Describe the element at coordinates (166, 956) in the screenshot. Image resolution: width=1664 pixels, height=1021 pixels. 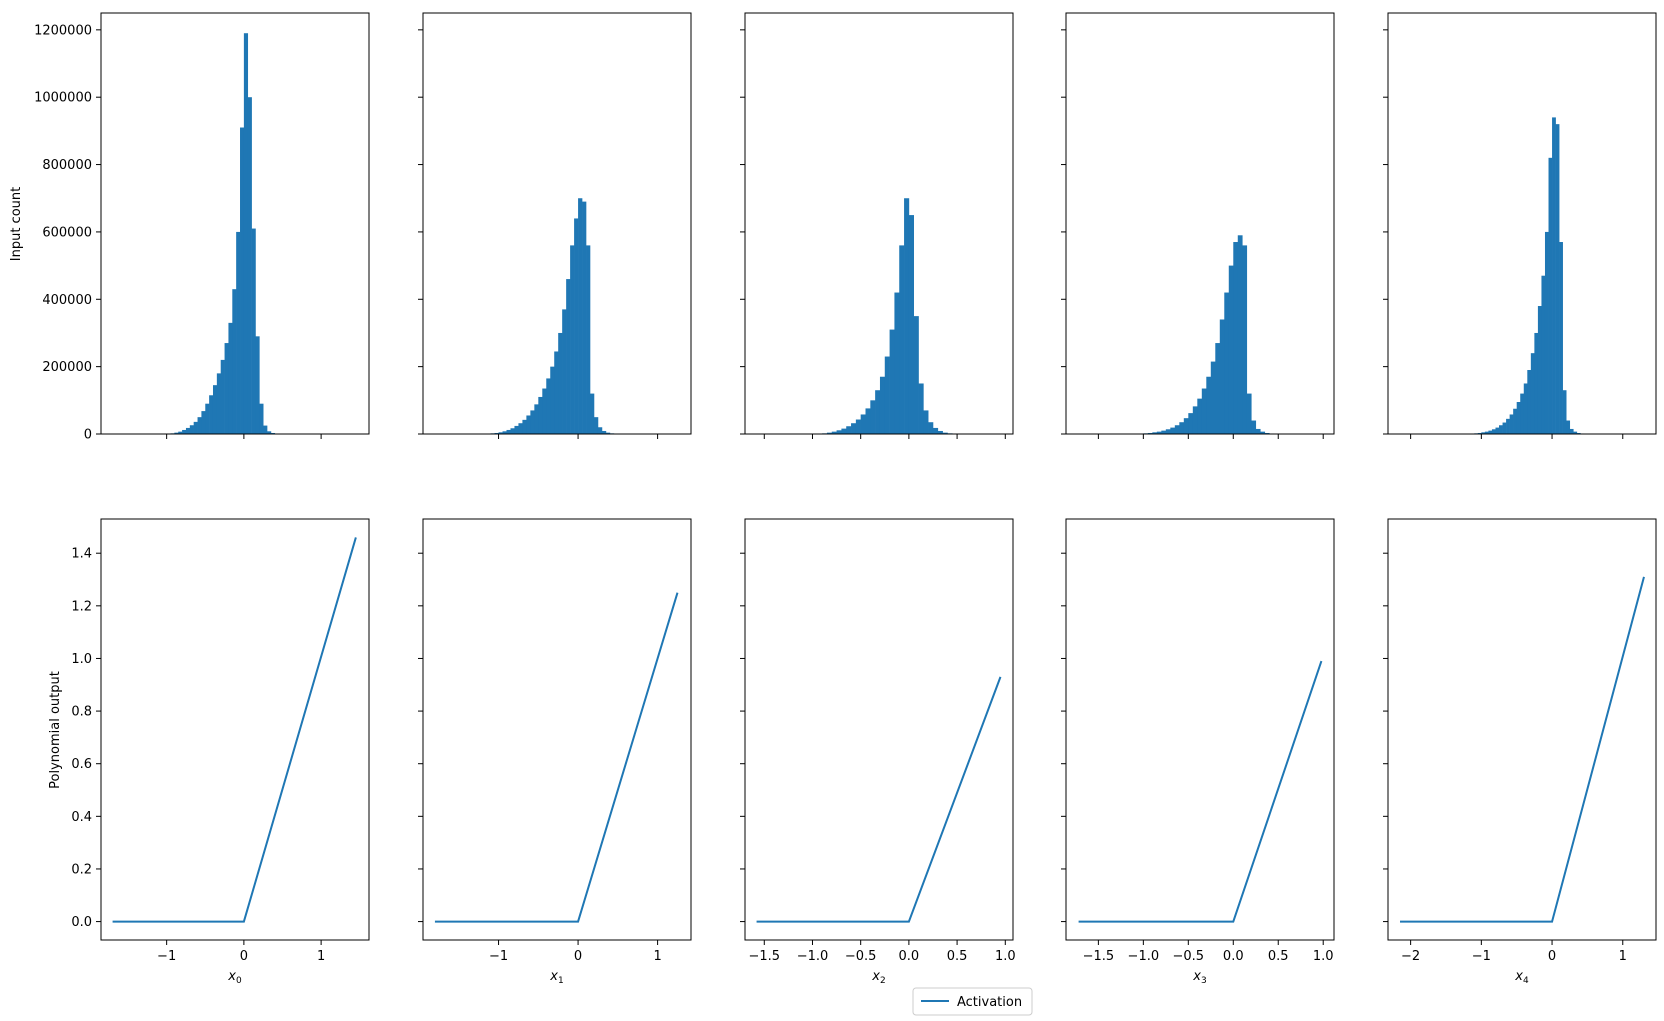
I see `line-0-xtick-label: −1` at that location.